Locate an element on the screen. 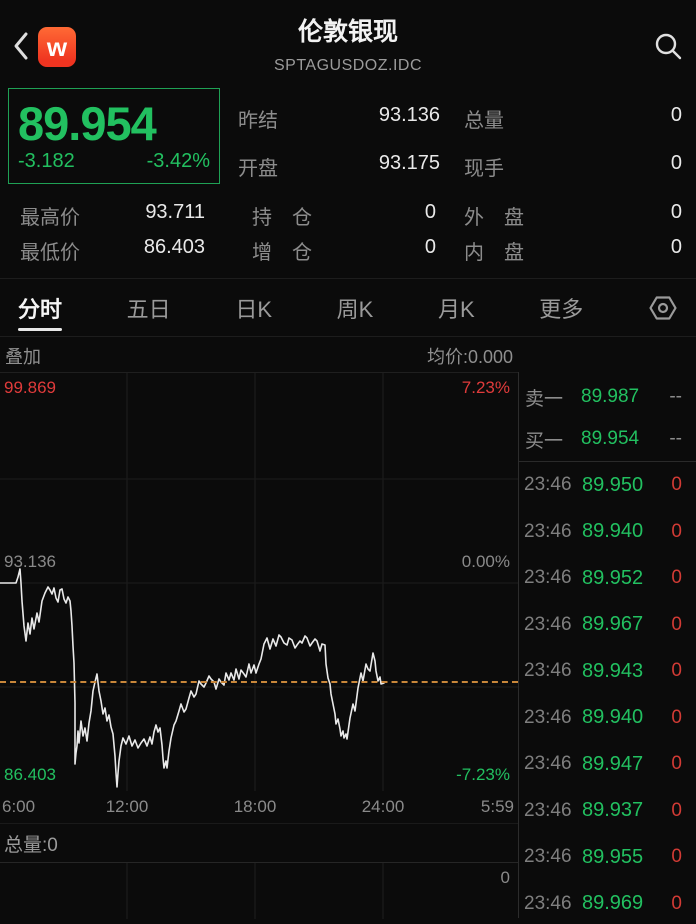 Image resolution: width=696 pixels, height=924 pixels. outer-disc-value: 0 is located at coordinates (676, 212).